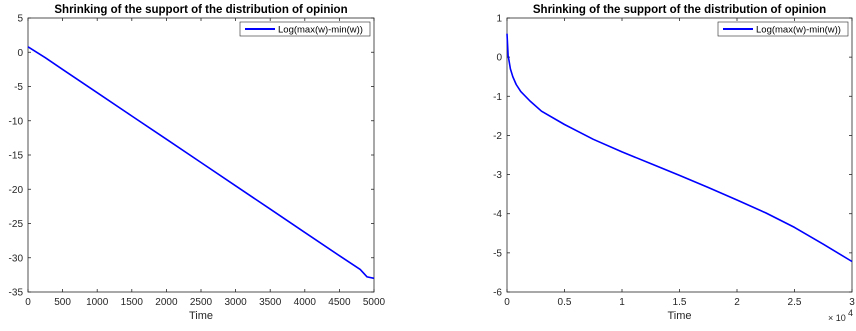 This screenshot has height=331, width=856. What do you see at coordinates (499, 19) in the screenshot?
I see `y-tick-label: 1` at bounding box center [499, 19].